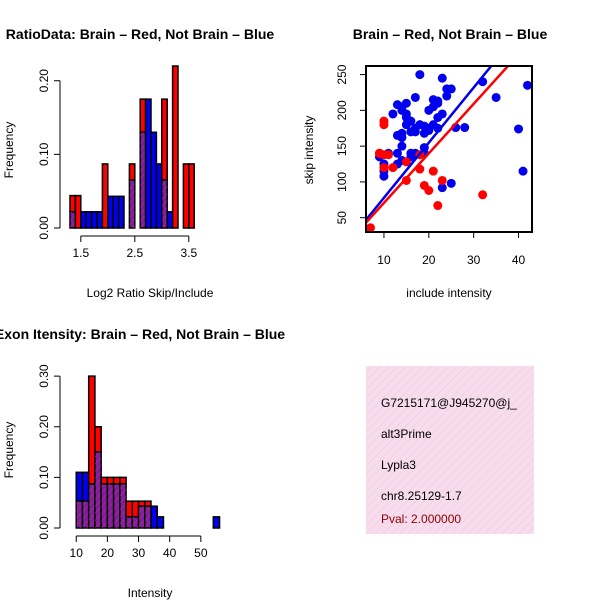 Image resolution: width=600 pixels, height=600 pixels. What do you see at coordinates (9, 150) in the screenshot?
I see `ratio-histogram-ylabel: Frequency` at bounding box center [9, 150].